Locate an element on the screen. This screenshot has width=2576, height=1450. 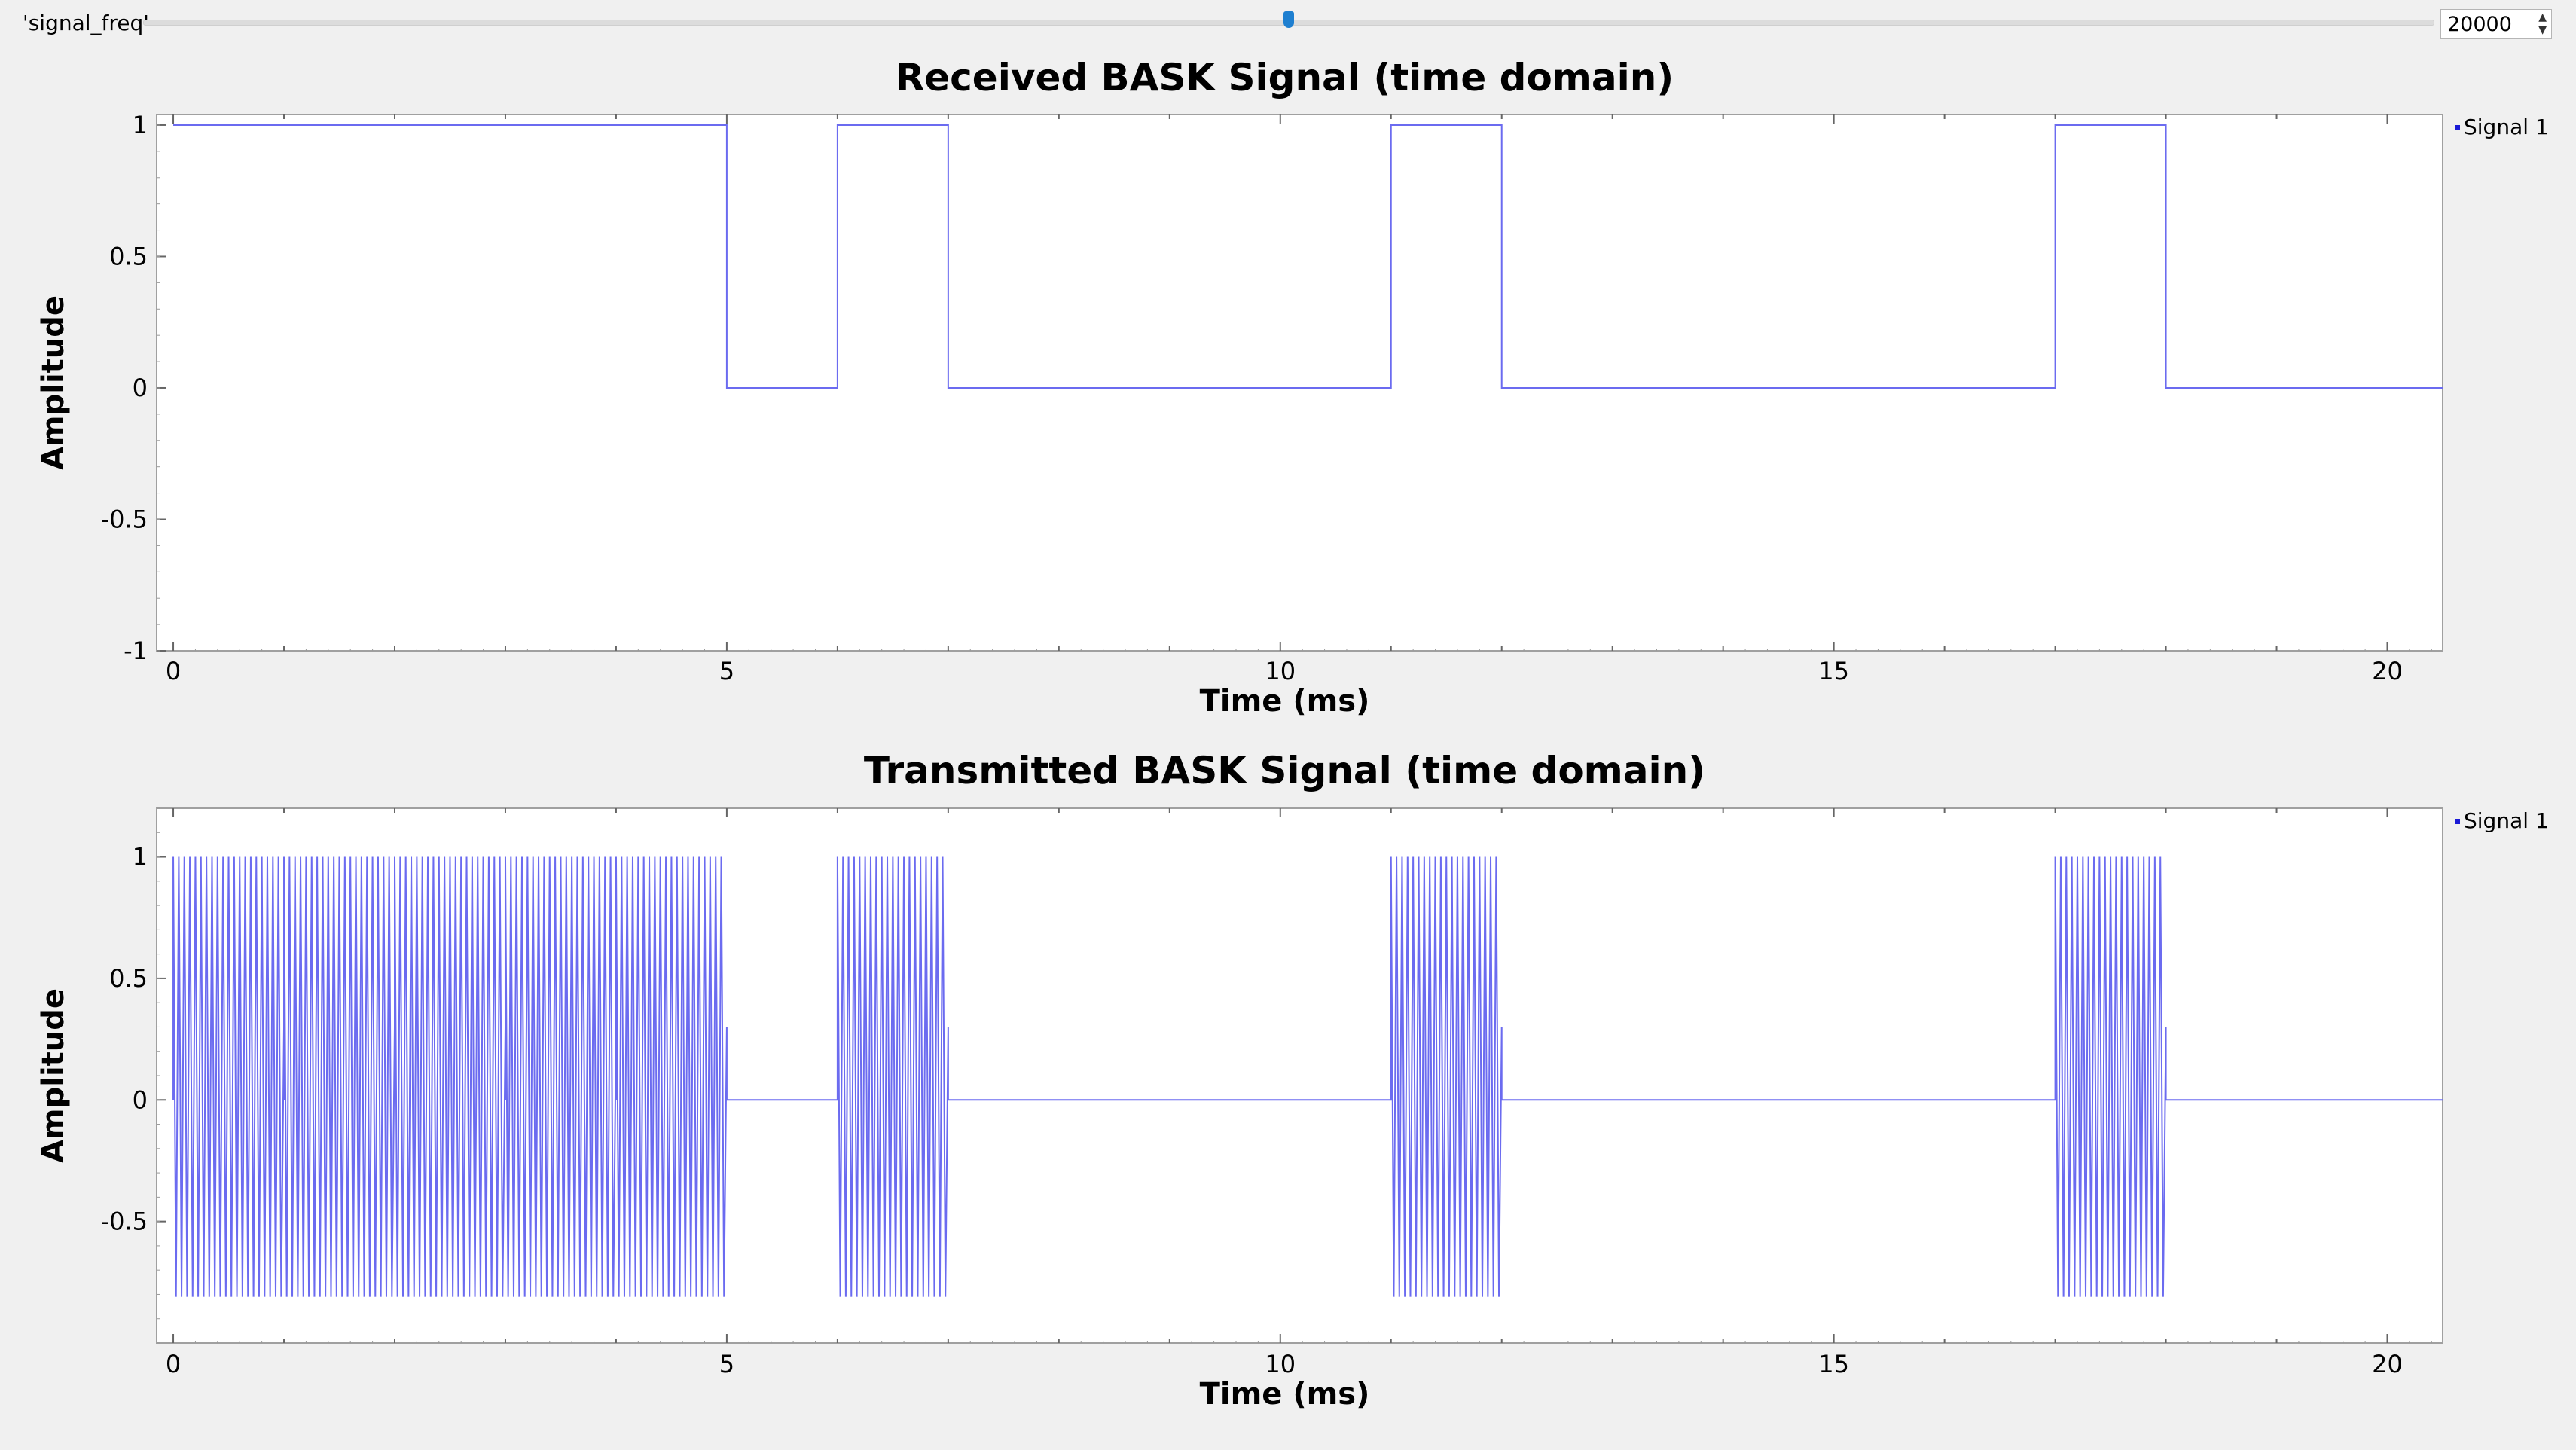
signal-freq-slider is located at coordinates (1288, 20).